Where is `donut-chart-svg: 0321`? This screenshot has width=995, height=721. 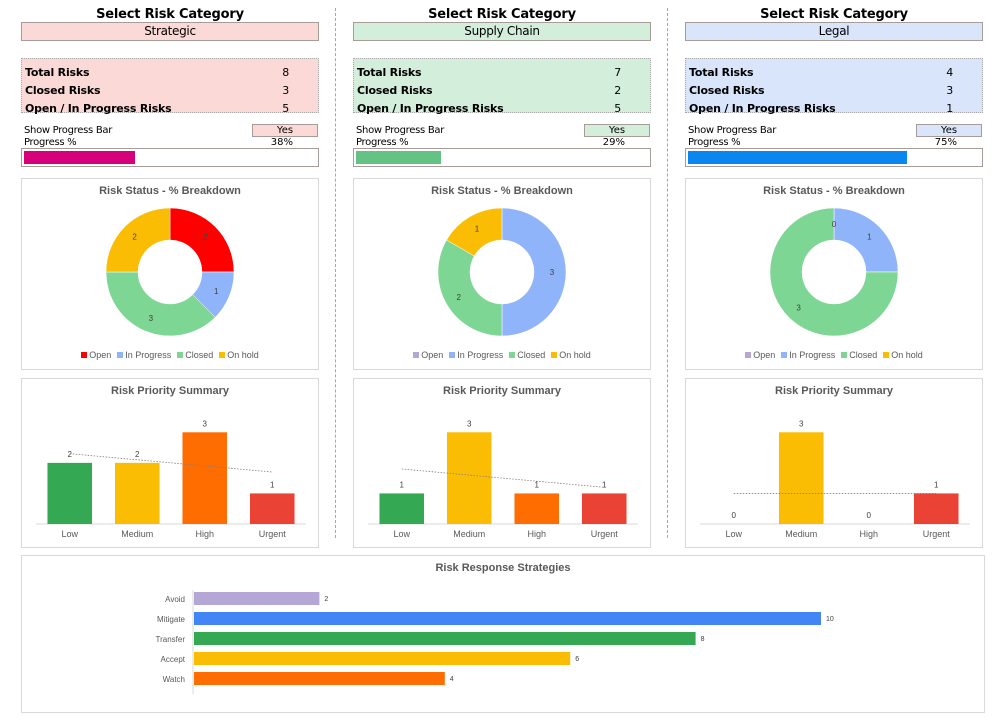 donut-chart-svg: 0321 is located at coordinates (502, 272).